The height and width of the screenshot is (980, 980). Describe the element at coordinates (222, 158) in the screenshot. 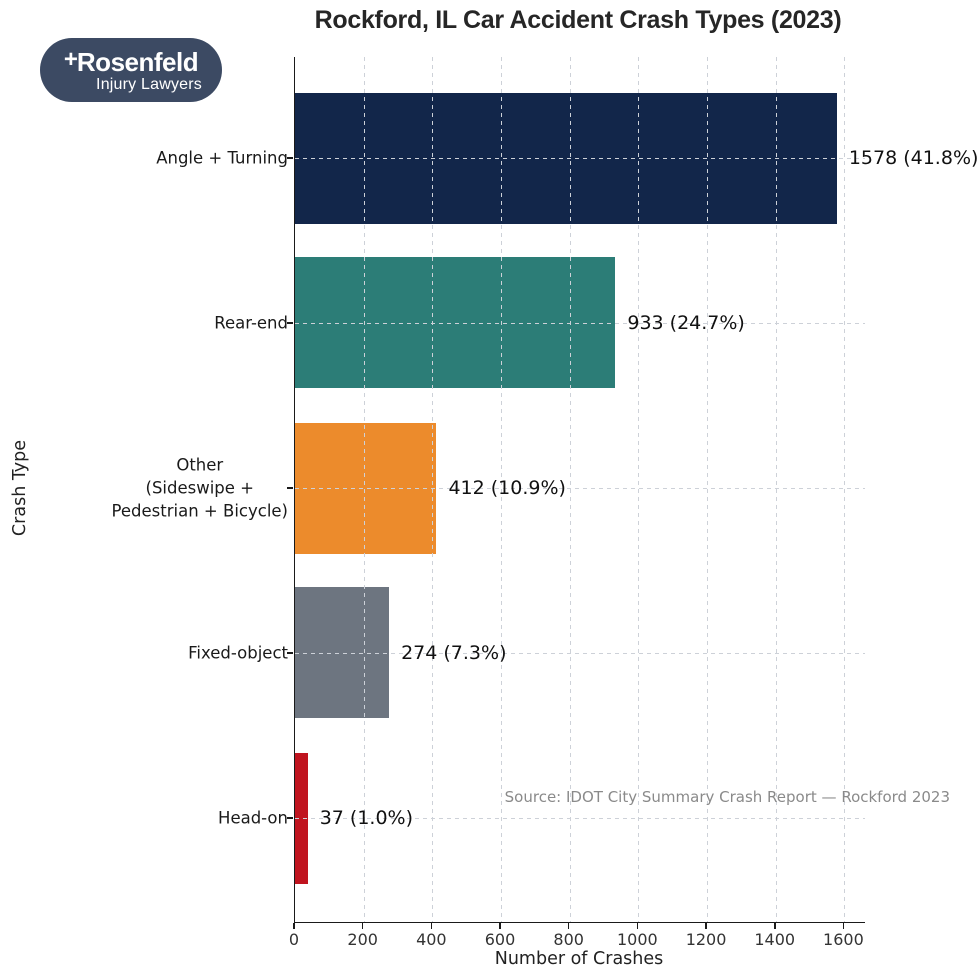

I see `y-tick-label: Angle + Turning` at that location.